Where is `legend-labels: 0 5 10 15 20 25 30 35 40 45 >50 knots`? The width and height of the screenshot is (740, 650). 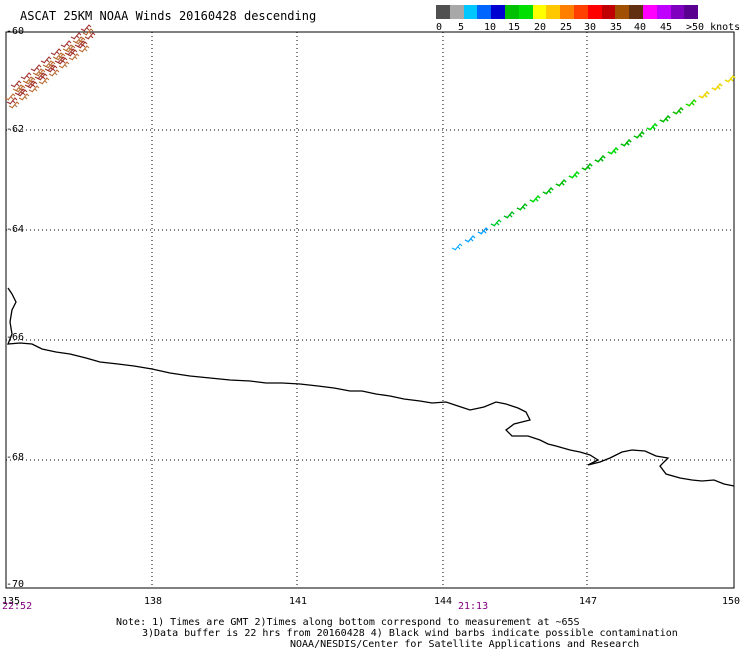
legend-labels: 0 5 10 15 20 25 30 35 40 45 >50 knots is located at coordinates (585, 29).